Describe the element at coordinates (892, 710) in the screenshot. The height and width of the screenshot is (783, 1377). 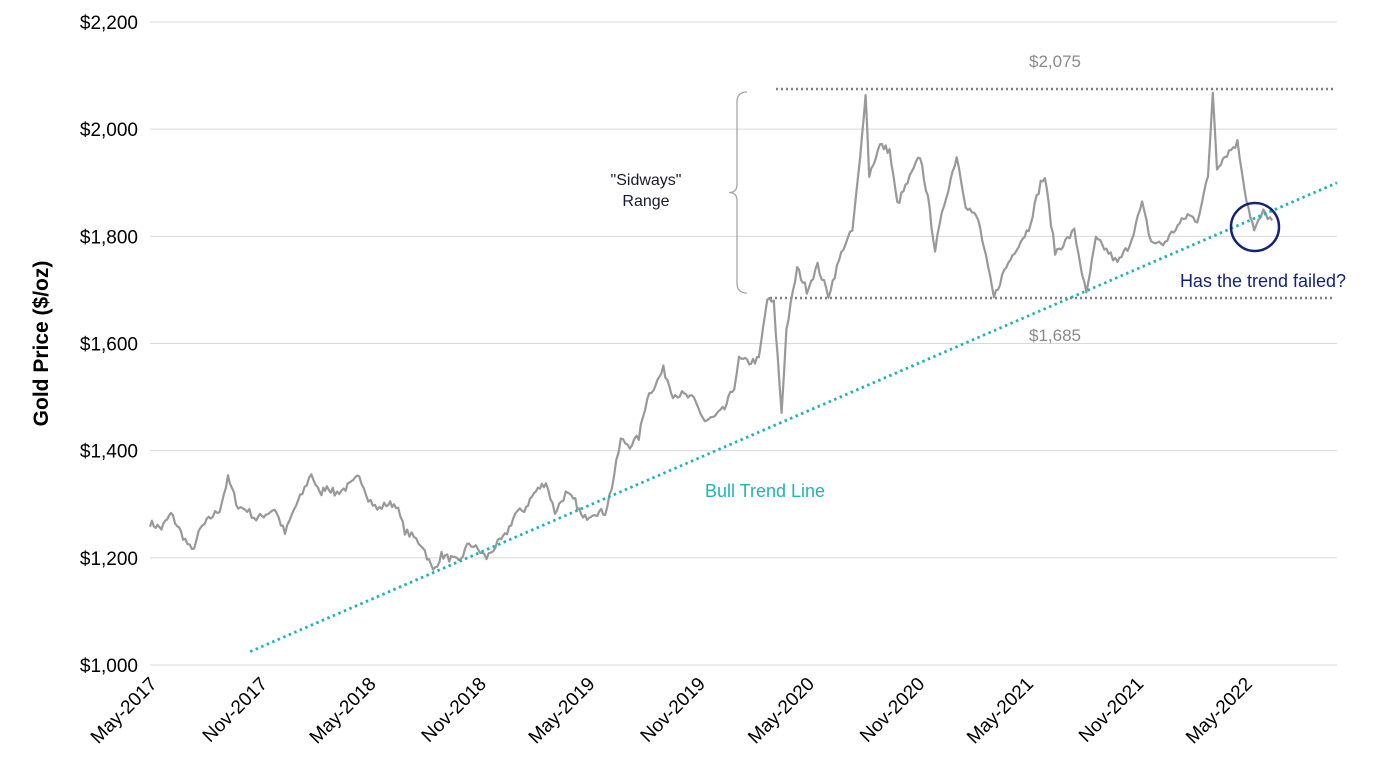
I see `x-tick-label: Nov-2020` at that location.